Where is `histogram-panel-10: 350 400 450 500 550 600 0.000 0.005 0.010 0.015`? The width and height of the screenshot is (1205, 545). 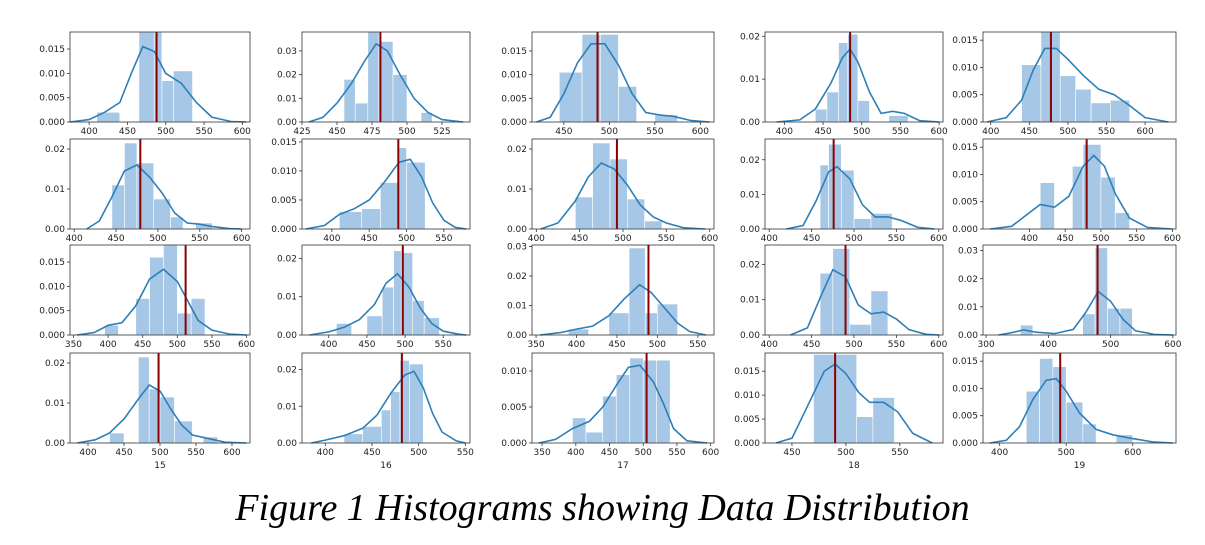
histogram-panel-10: 350 400 450 500 550 600 0.000 0.005 0.010 0.015 is located at coordinates (147, 297).